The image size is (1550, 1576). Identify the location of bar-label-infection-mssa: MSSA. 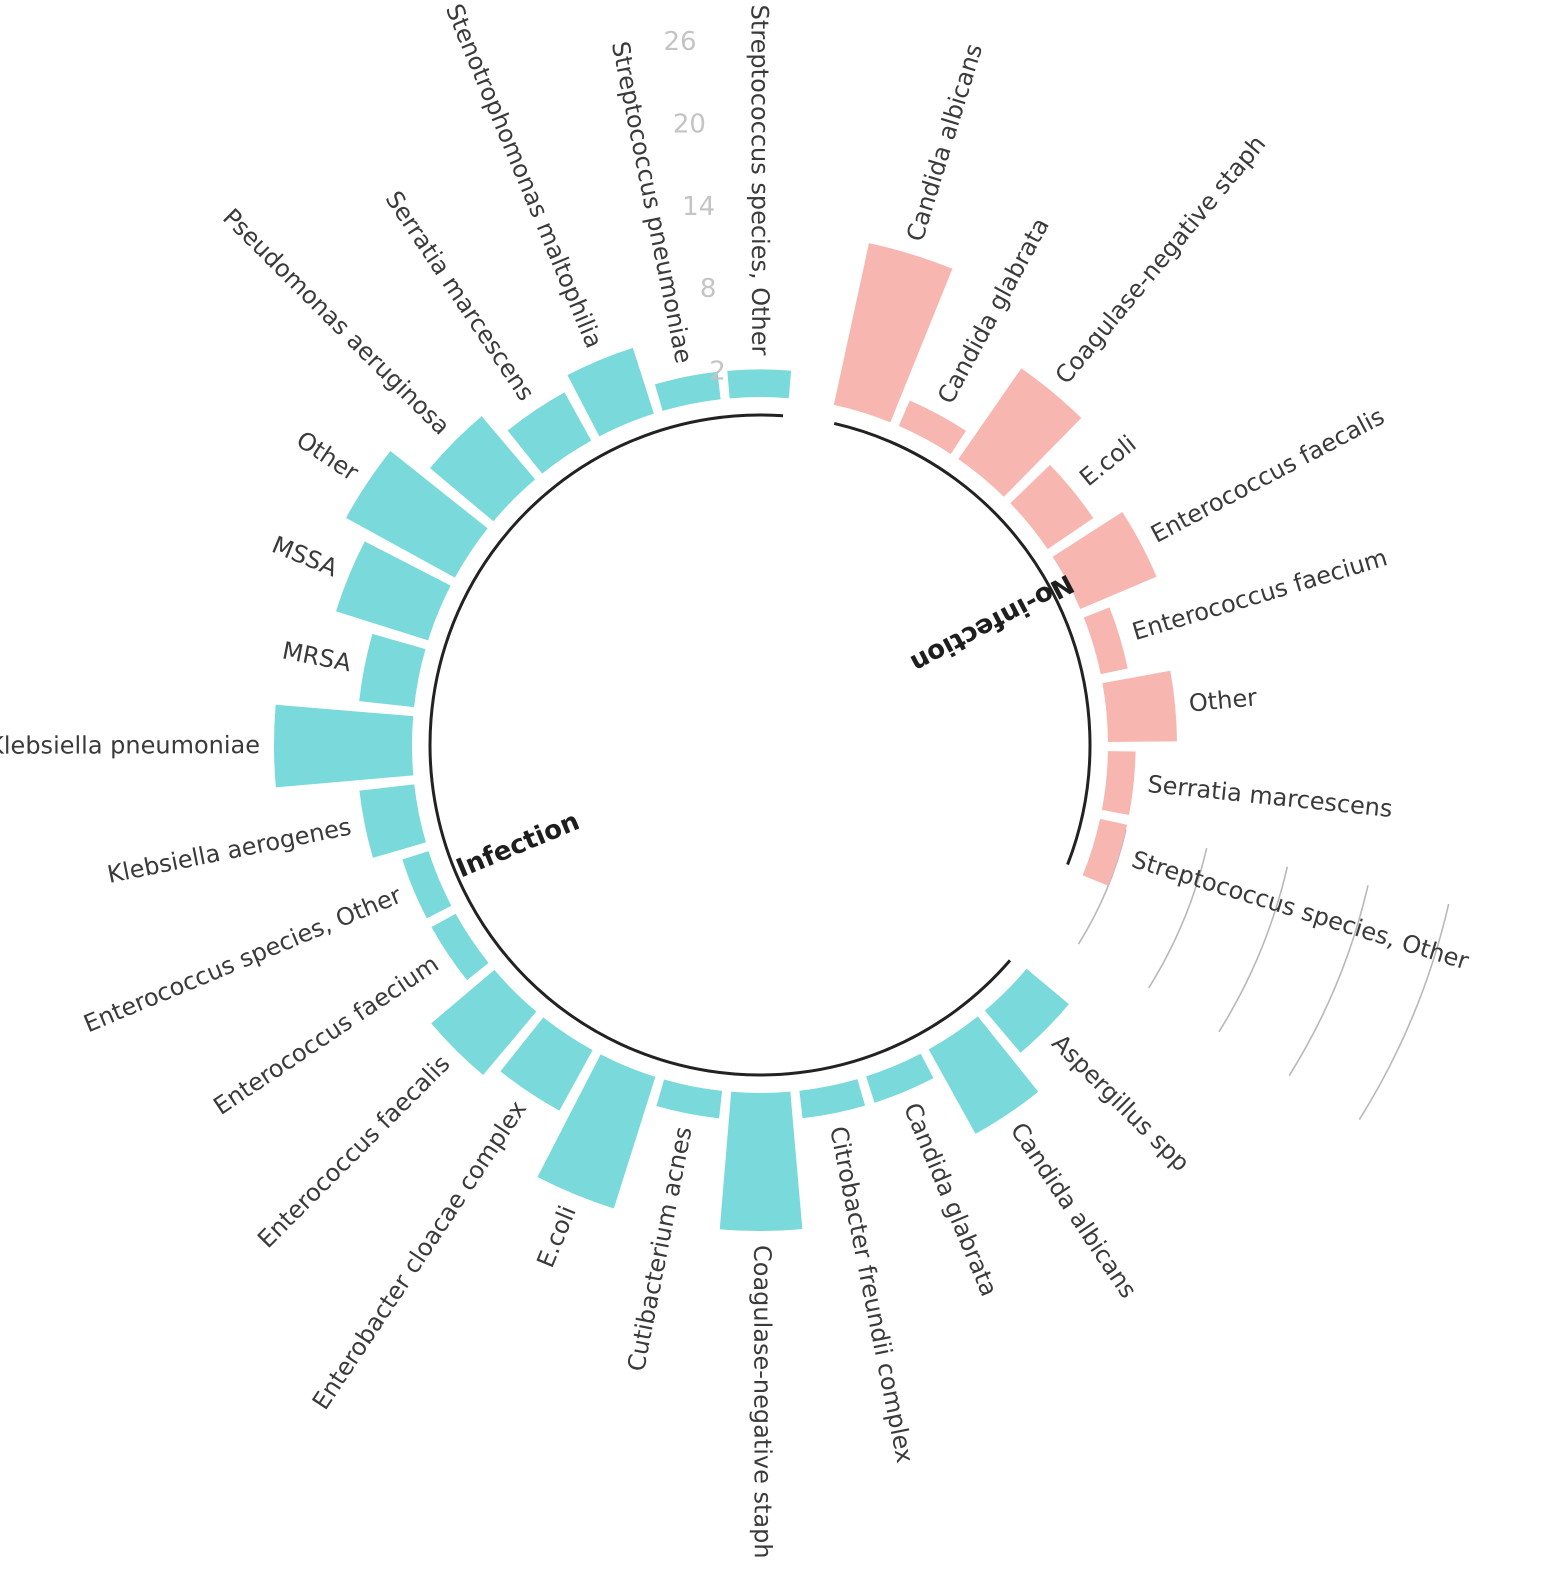
(305, 557).